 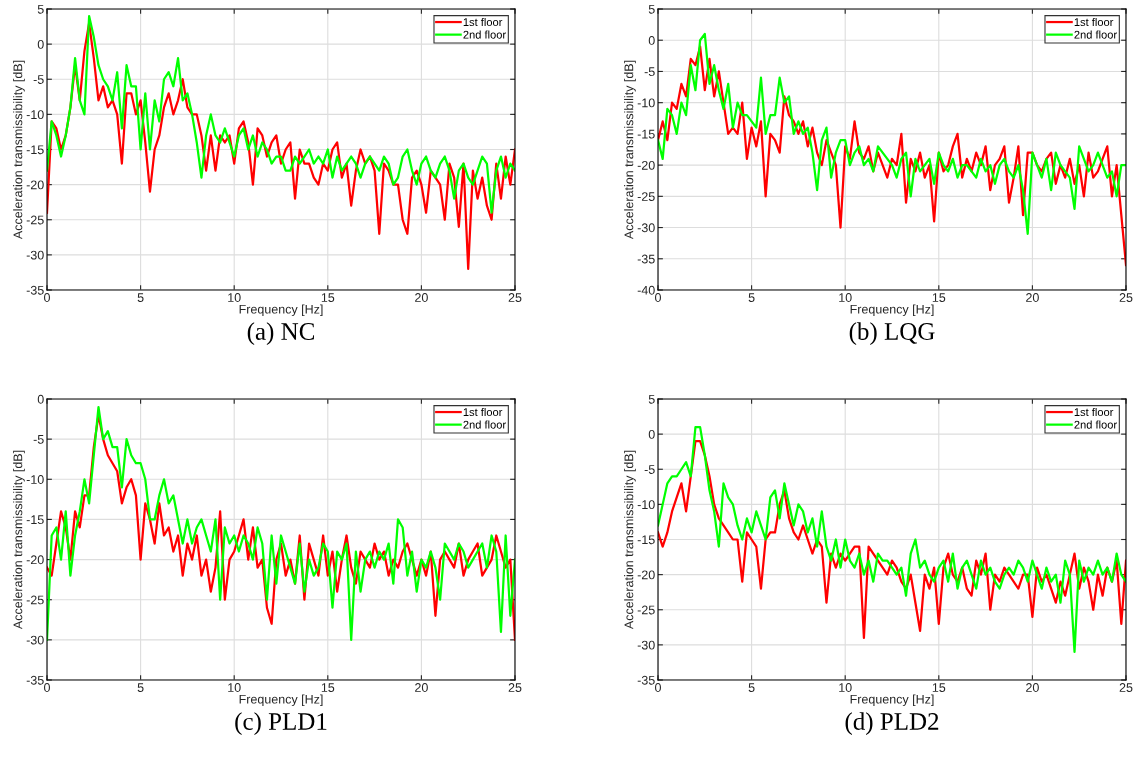 I want to click on text: (d) PLD2, so click(x=892, y=723).